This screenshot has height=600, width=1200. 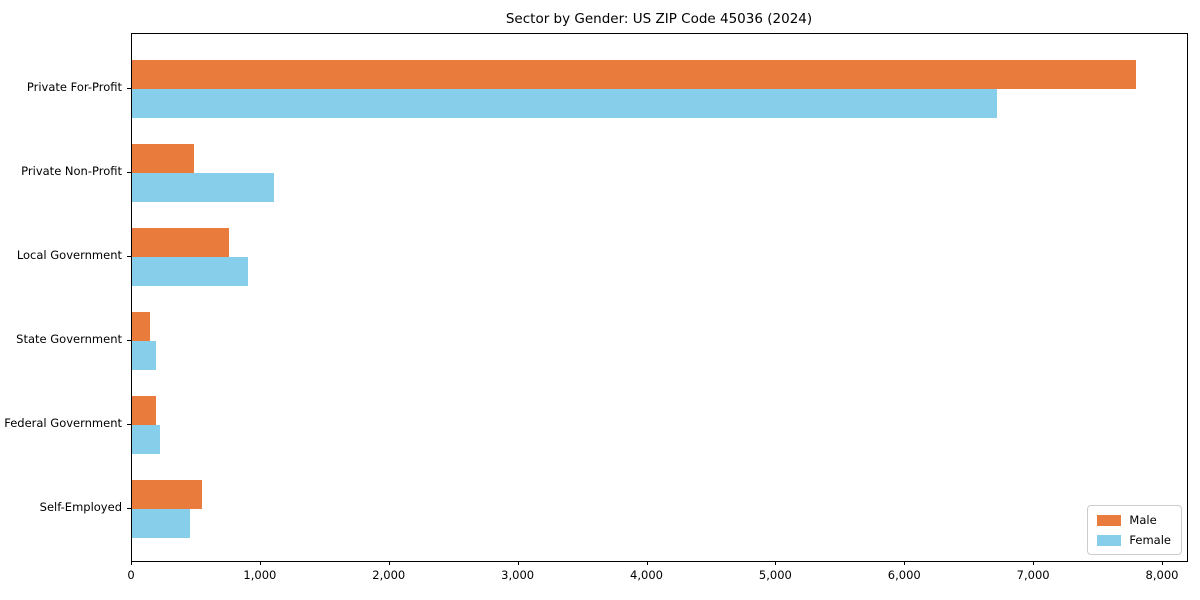 I want to click on legend-label-male: Male, so click(x=1143, y=520).